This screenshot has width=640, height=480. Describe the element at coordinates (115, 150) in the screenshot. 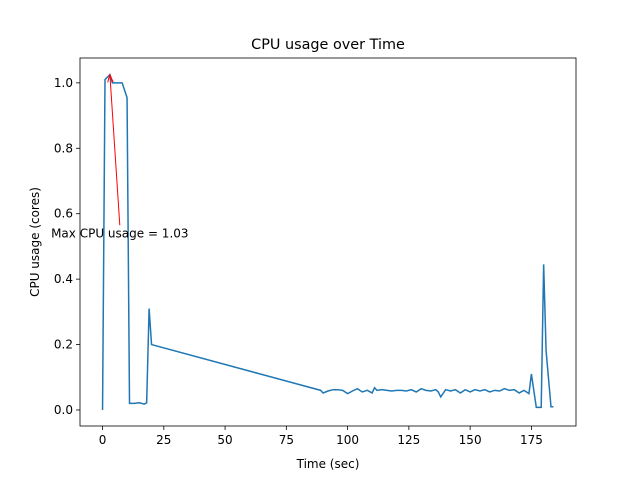

I see `annotation-arrow` at that location.